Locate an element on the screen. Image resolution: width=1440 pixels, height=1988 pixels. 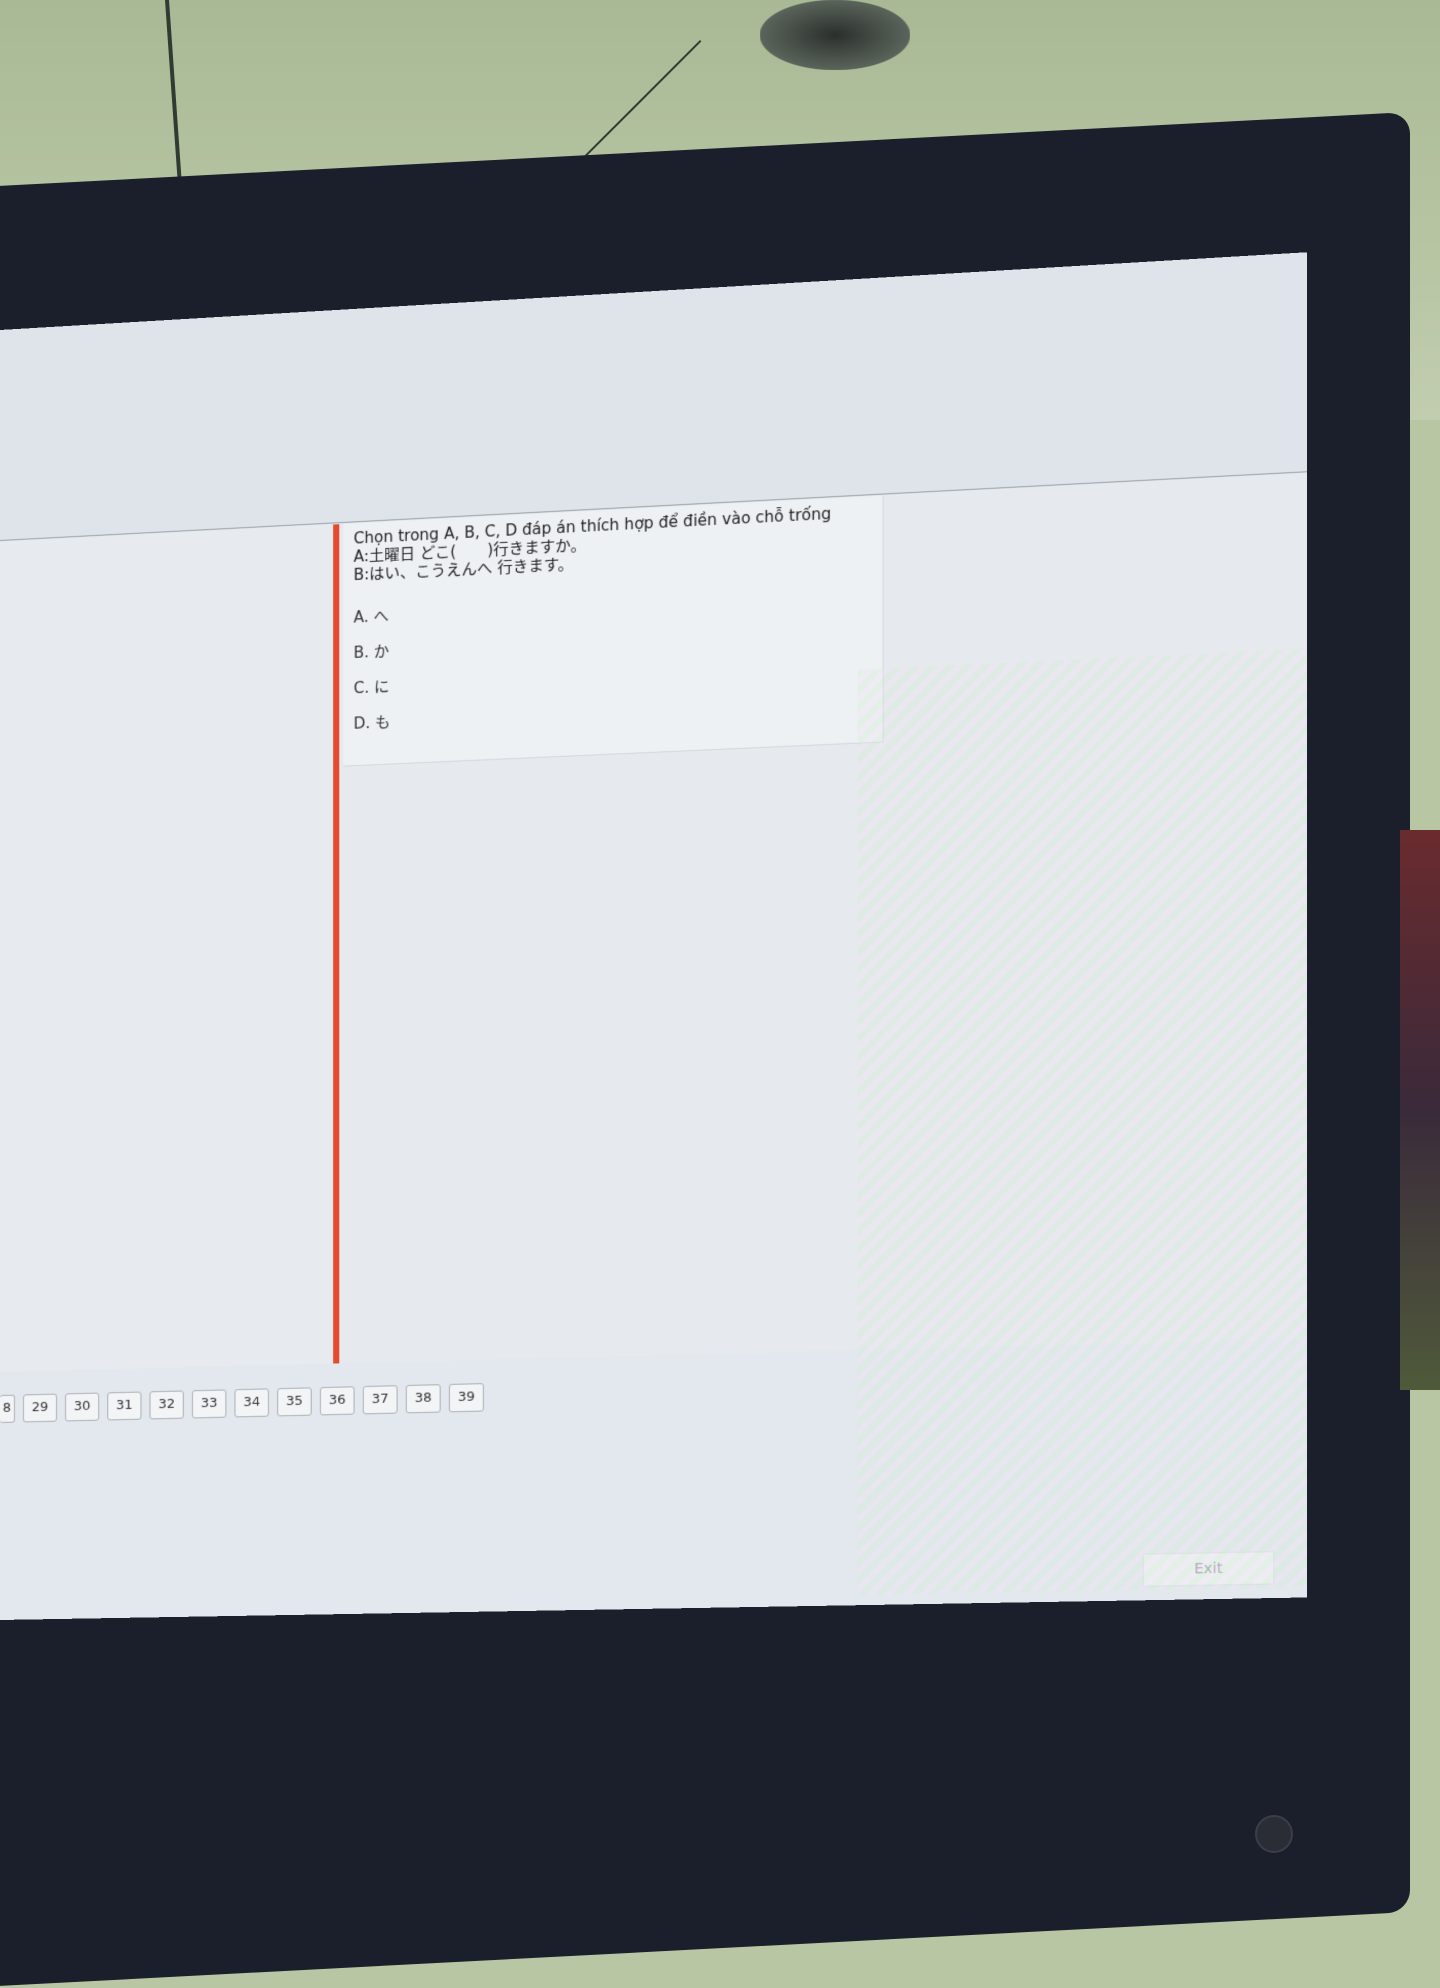
ceiling-fan is located at coordinates (835, 35).